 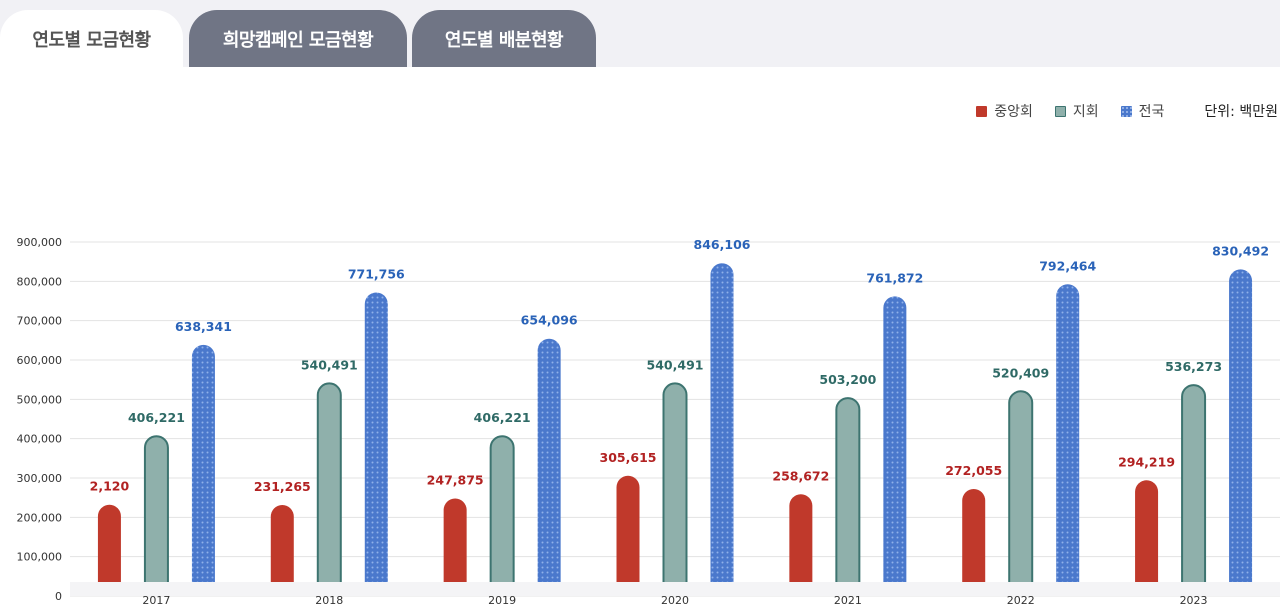 What do you see at coordinates (504, 38) in the screenshot?
I see `tab-yearly-distribution: 연도별 배분현황` at bounding box center [504, 38].